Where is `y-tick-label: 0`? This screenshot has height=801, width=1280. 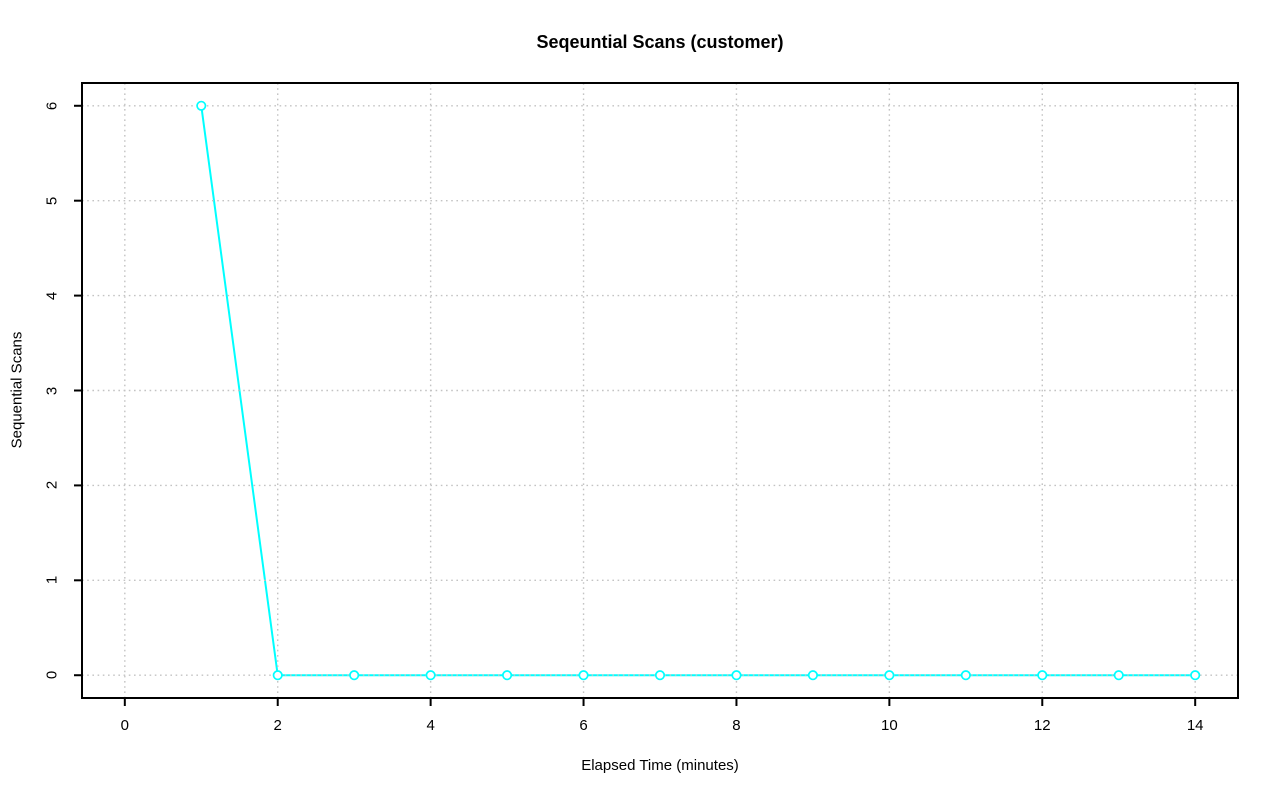
y-tick-label: 0 is located at coordinates (52, 675).